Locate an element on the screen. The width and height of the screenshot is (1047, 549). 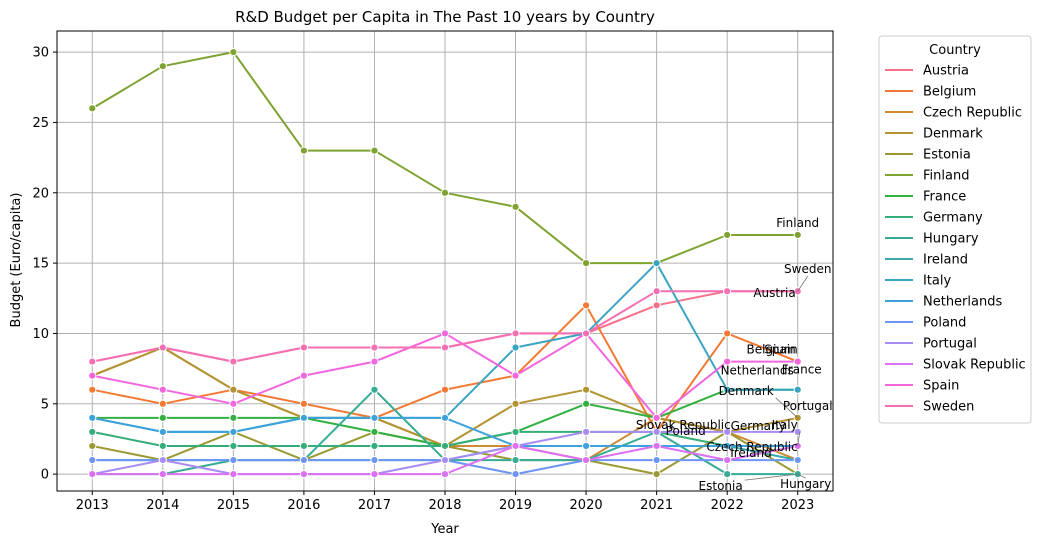
x-axis-label: Year is located at coordinates (444, 529).